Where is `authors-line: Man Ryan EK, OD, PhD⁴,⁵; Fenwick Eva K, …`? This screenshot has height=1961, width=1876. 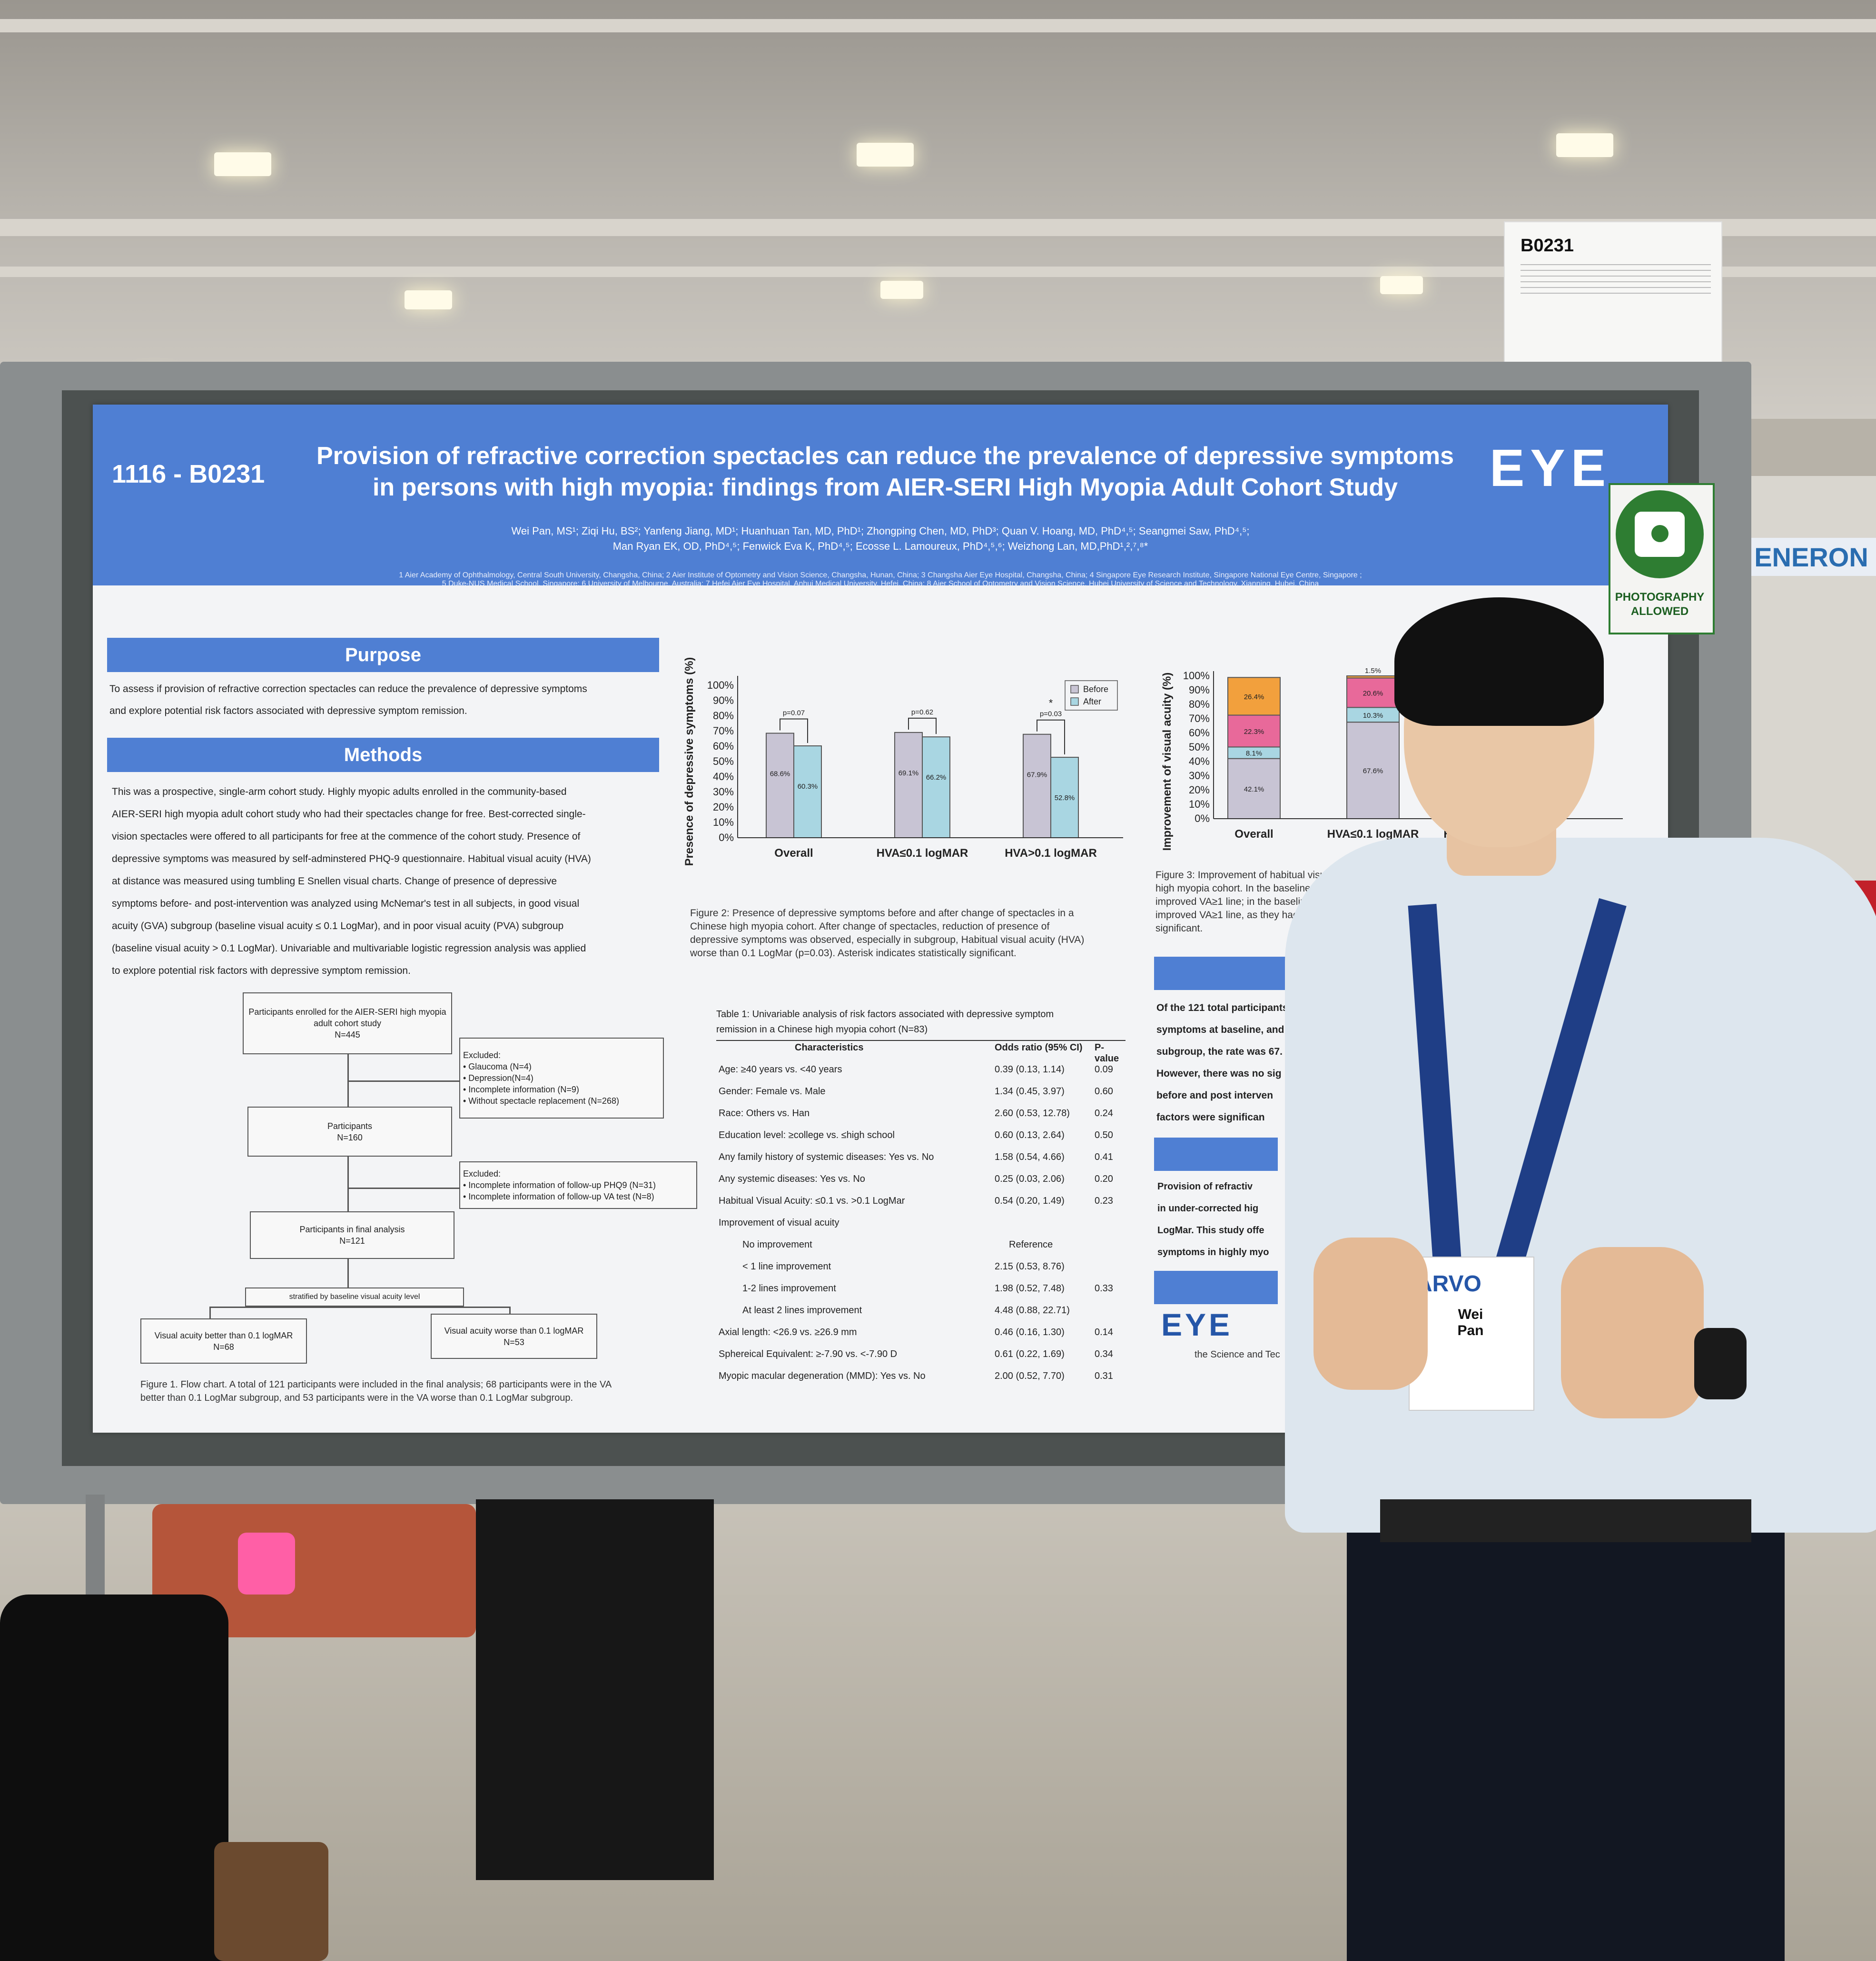
authors-line: Man Ryan EK, OD, PhD⁴,⁵; Fenwick Eva K, … is located at coordinates (880, 546).